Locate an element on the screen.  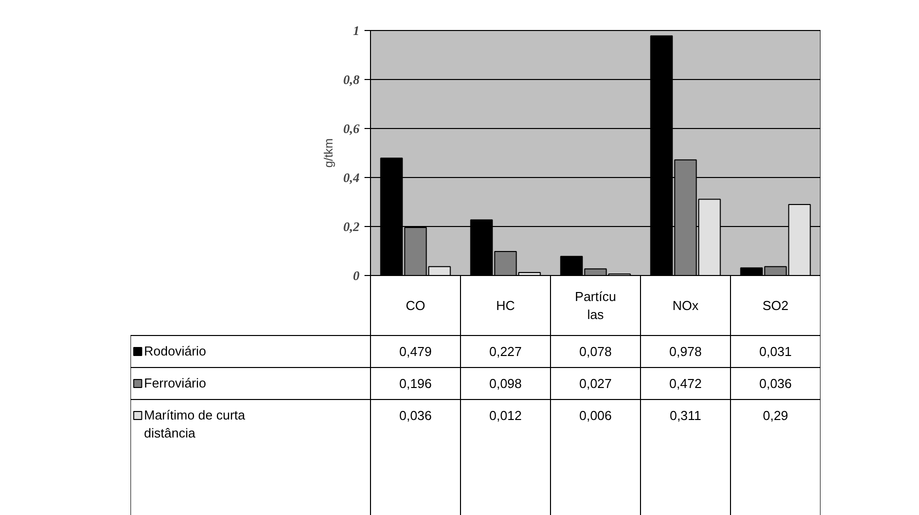
x-tick-label: SO2 is located at coordinates (775, 305).